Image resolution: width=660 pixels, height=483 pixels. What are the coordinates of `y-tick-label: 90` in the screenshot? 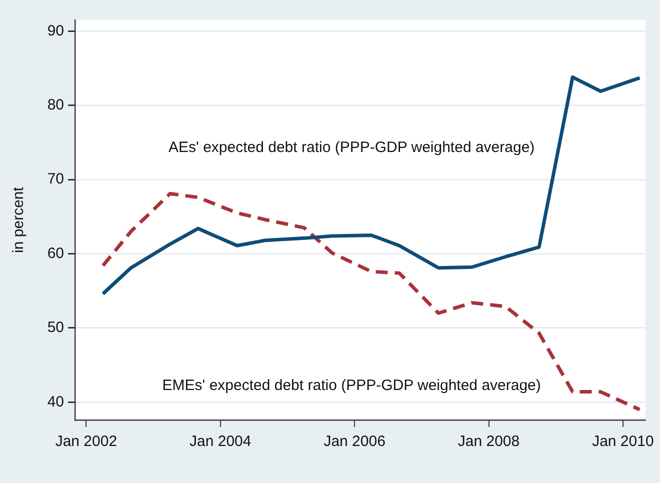 It's located at (55, 31).